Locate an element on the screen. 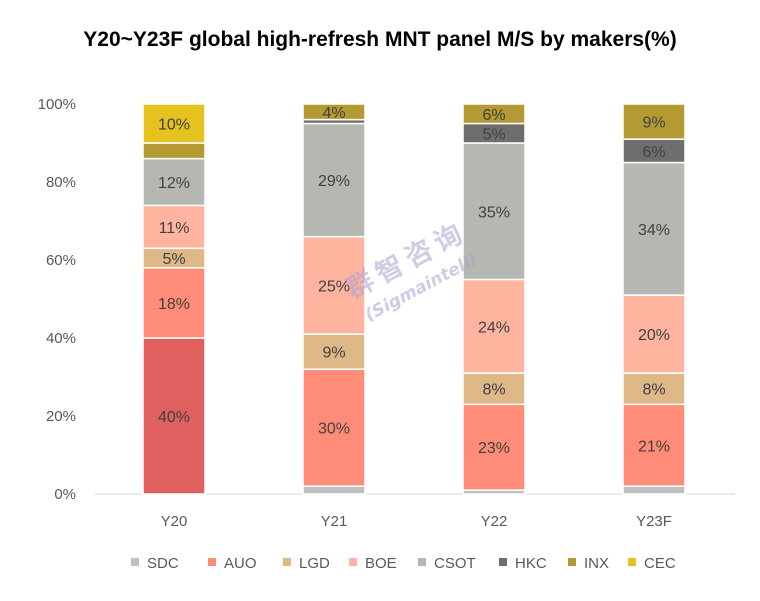 The width and height of the screenshot is (760, 601). data-label: 23% is located at coordinates (494, 448).